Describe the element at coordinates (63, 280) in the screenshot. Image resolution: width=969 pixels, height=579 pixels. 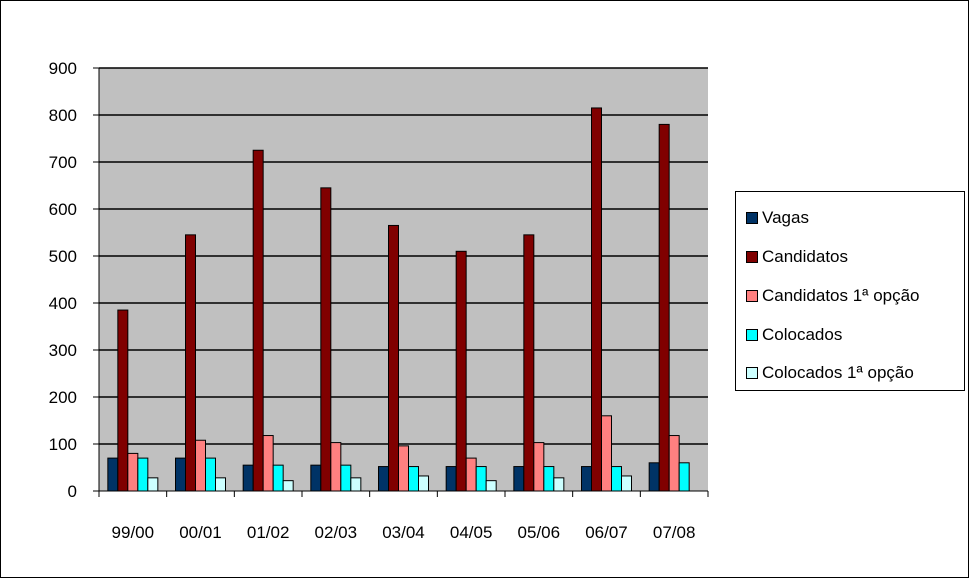
I see `y-tick-labels: 0 100 200 300 400 500 600 700 800 900` at that location.